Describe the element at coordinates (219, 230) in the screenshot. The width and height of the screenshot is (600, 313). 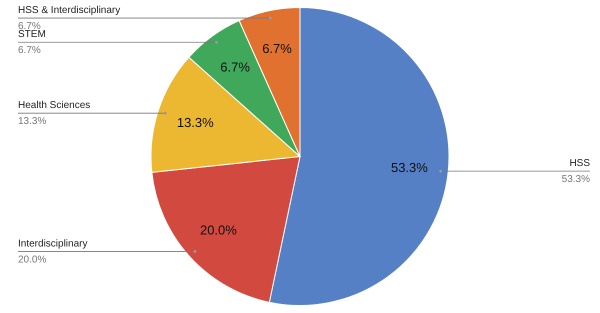
I see `data-label: 20.0%` at that location.